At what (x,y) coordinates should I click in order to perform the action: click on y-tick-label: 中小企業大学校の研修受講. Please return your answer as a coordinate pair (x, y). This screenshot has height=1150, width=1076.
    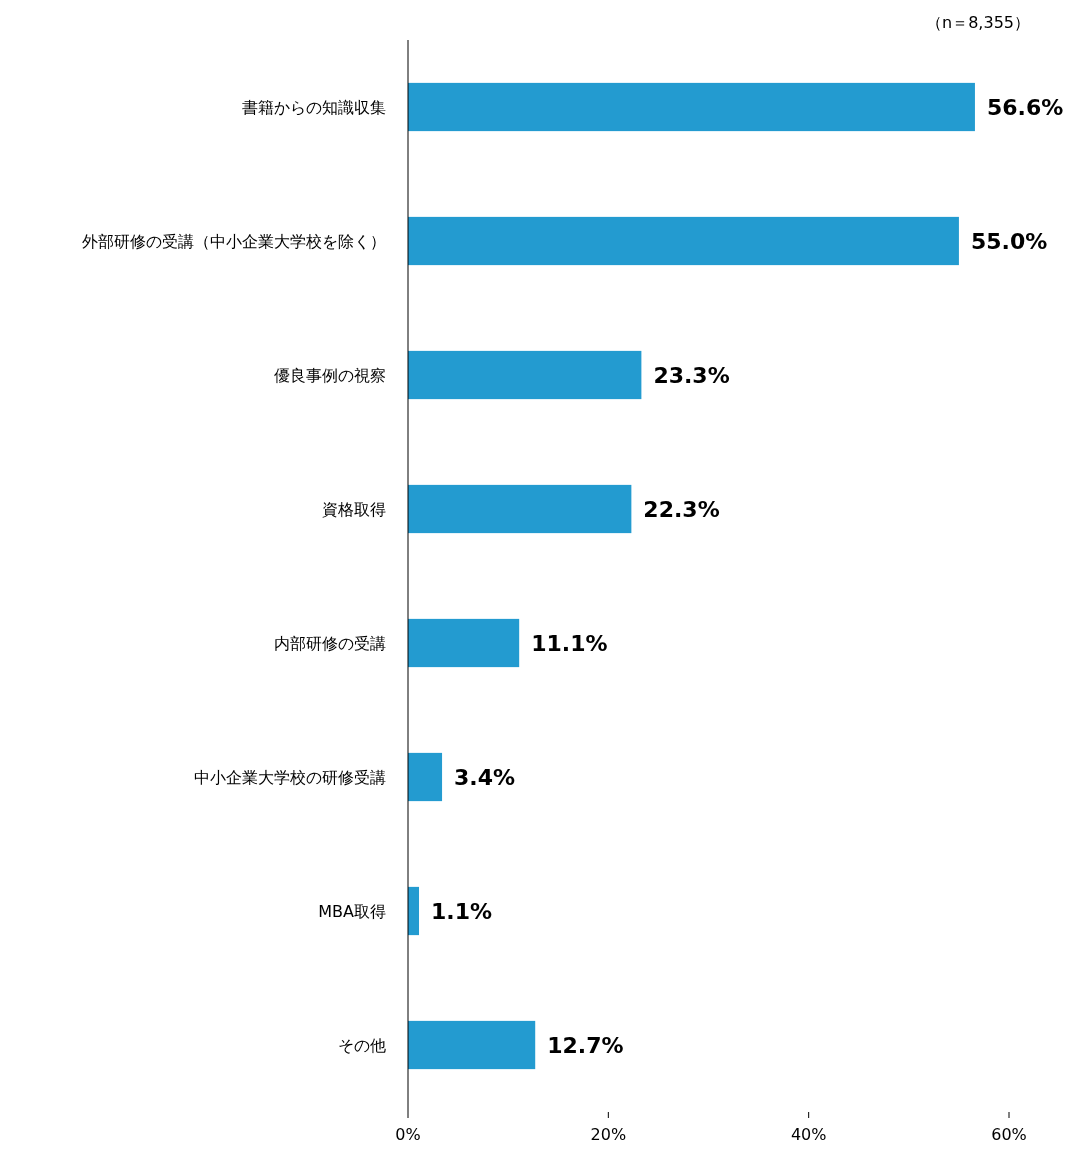
    Looking at the image, I should click on (290, 777).